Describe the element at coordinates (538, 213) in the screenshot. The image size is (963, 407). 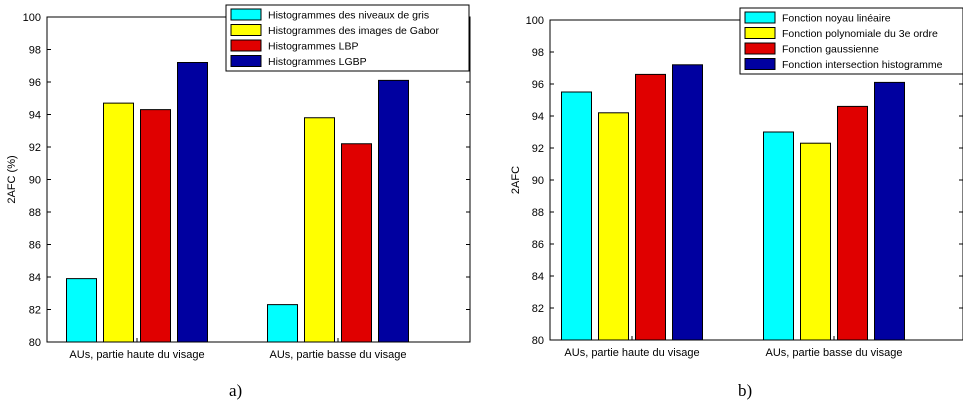
I see `panel-b-y-tick-label: 88` at that location.